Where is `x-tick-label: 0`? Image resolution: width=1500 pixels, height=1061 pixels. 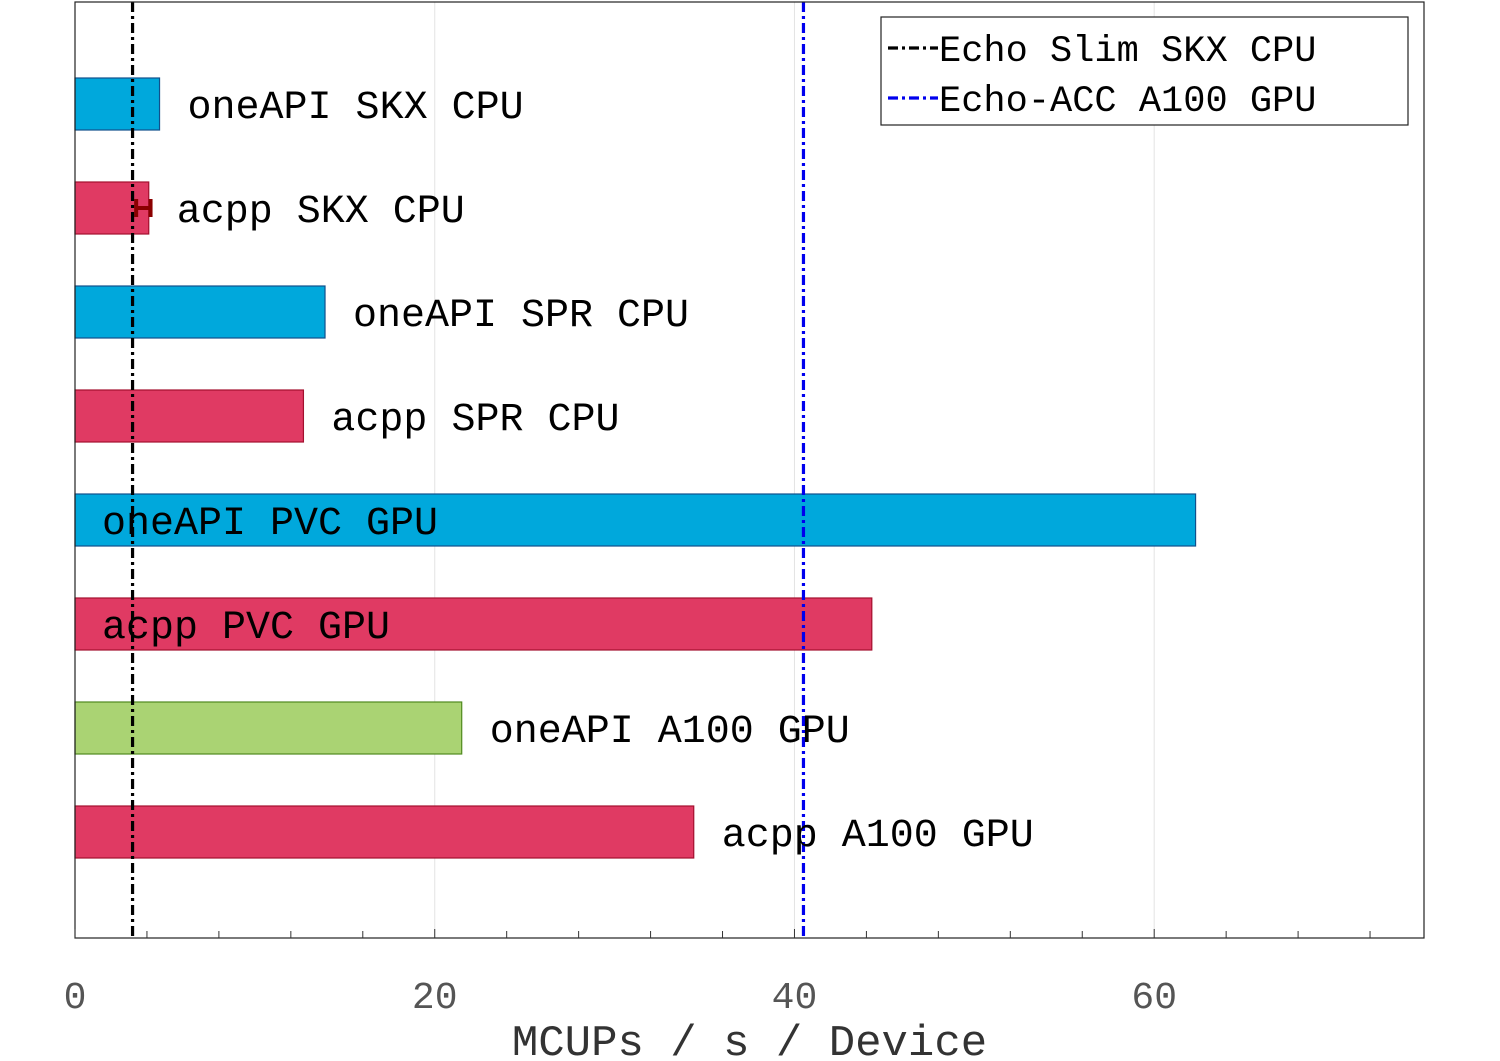
x-tick-label: 0 is located at coordinates (75, 998).